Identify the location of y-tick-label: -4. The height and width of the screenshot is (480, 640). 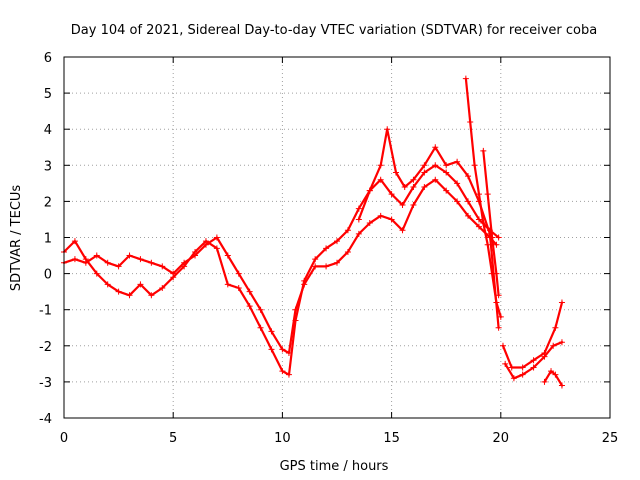
(45, 419).